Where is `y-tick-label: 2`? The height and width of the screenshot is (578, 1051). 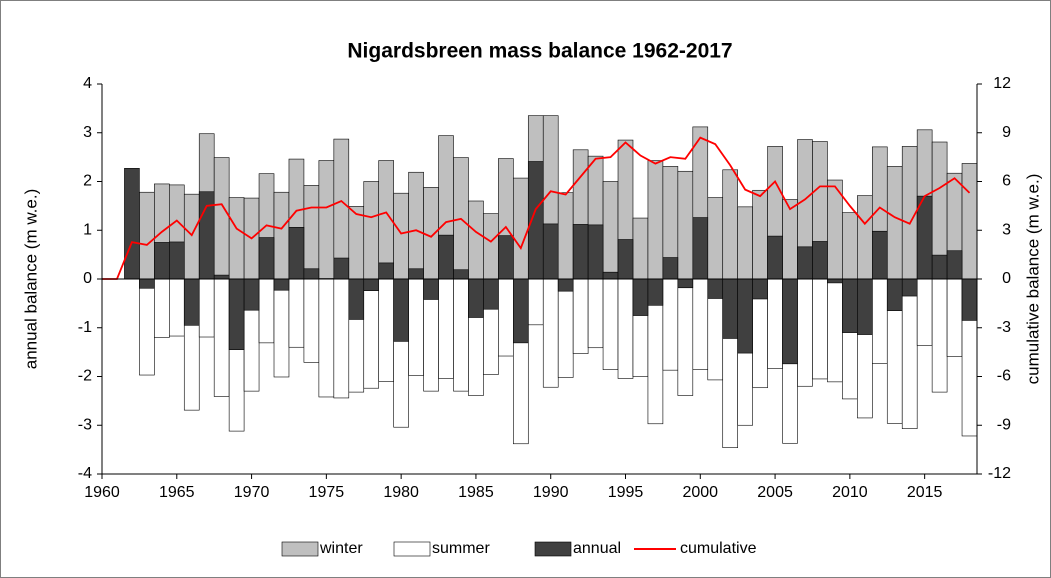
y-tick-label: 2 is located at coordinates (87, 181).